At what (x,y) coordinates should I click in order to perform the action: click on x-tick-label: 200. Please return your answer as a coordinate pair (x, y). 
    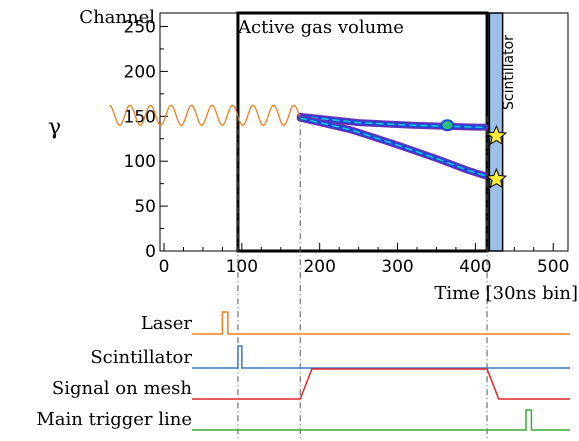
    Looking at the image, I should click on (319, 267).